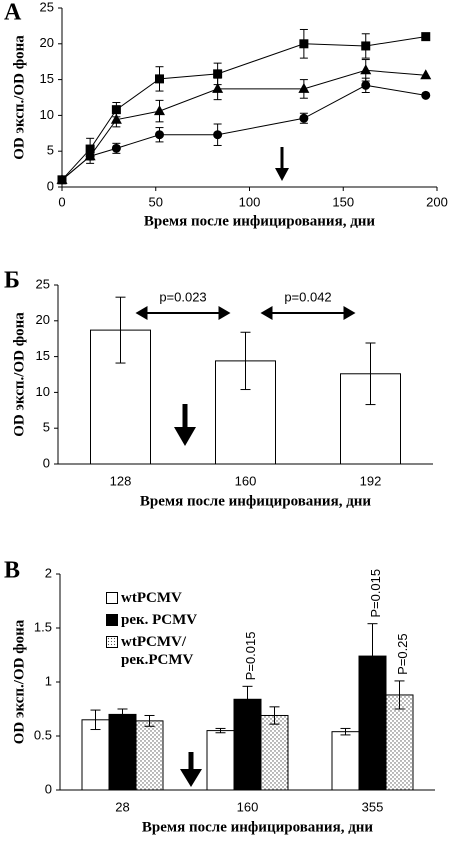 Image resolution: width=465 pixels, height=853 pixels. Describe the element at coordinates (246, 480) in the screenshot. I see `x-tick-label: 160` at that location.